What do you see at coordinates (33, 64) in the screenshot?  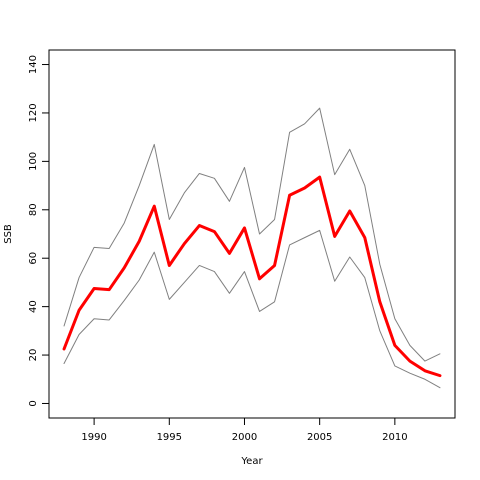 I see `y-tick-label: 140` at bounding box center [33, 64].